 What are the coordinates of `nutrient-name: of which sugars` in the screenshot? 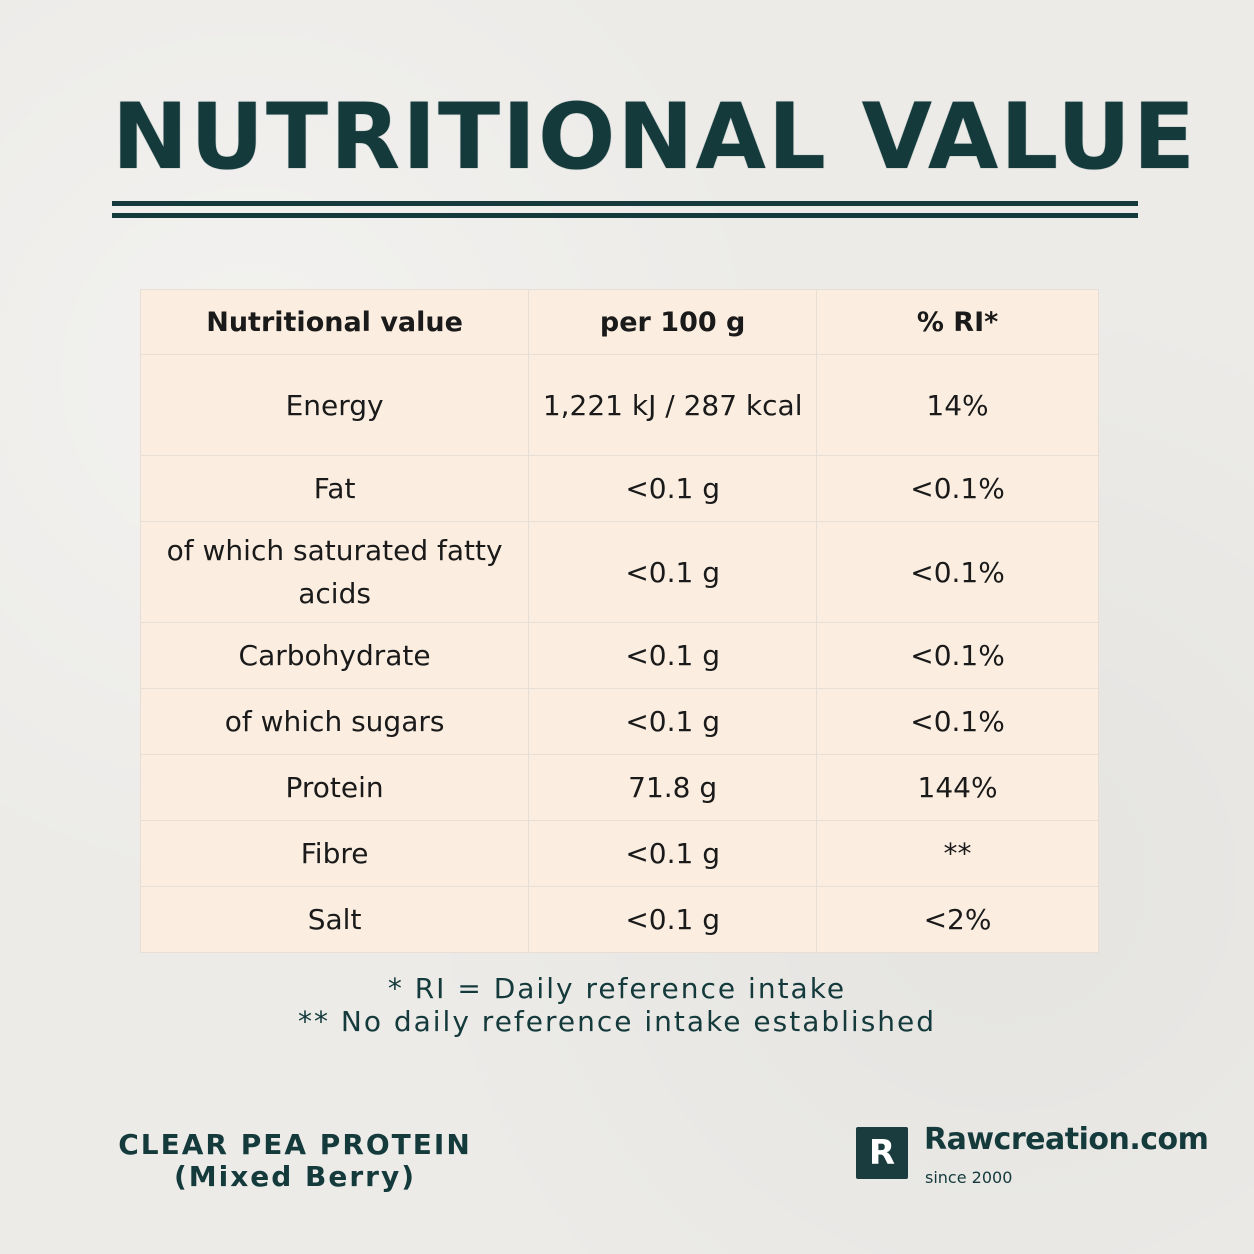 It's located at (334, 721).